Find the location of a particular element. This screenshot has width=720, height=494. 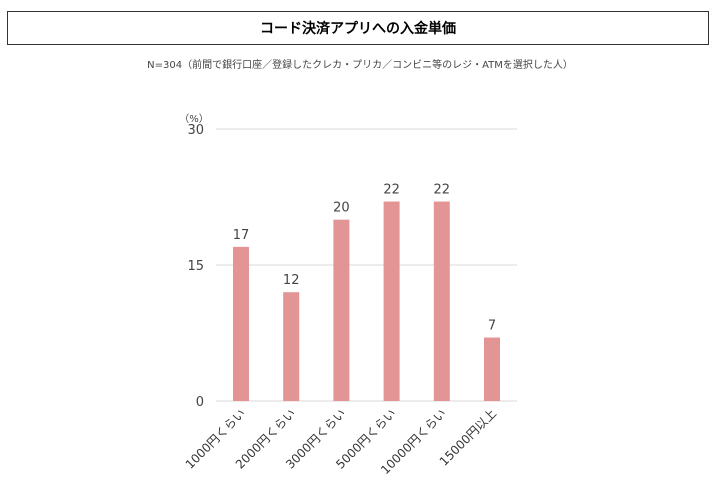

y-tick-label: 15 is located at coordinates (195, 266).